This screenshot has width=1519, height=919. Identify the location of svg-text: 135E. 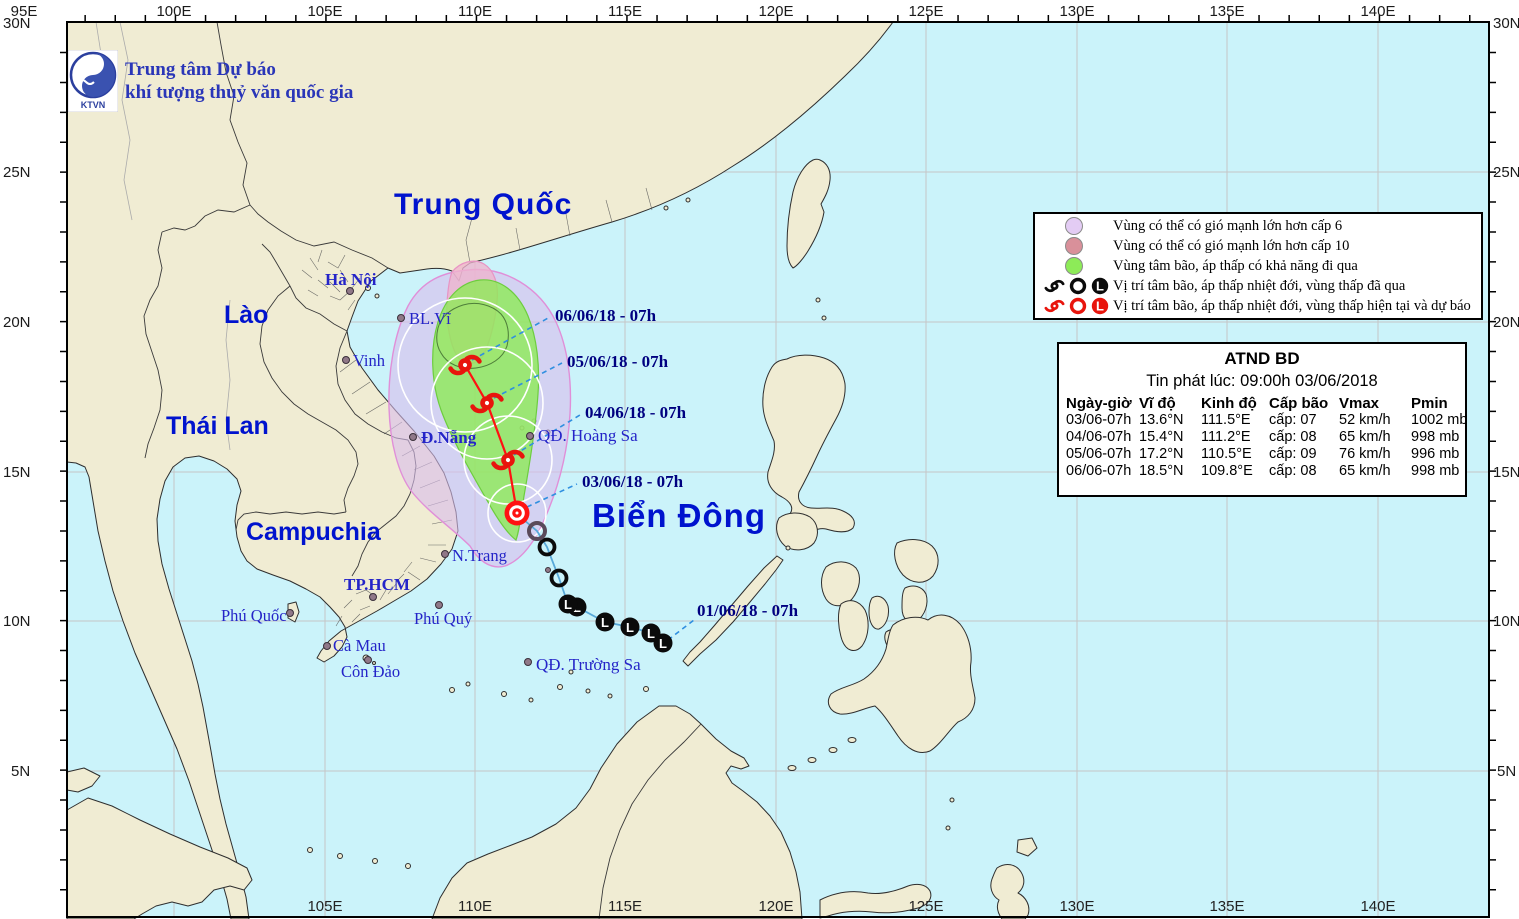
(1226, 906).